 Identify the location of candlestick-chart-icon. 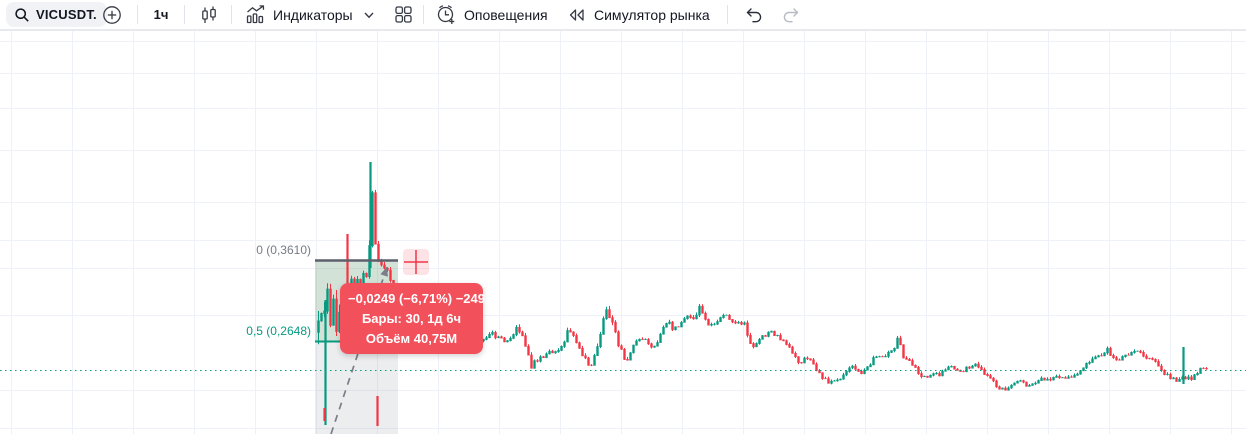
(209, 15).